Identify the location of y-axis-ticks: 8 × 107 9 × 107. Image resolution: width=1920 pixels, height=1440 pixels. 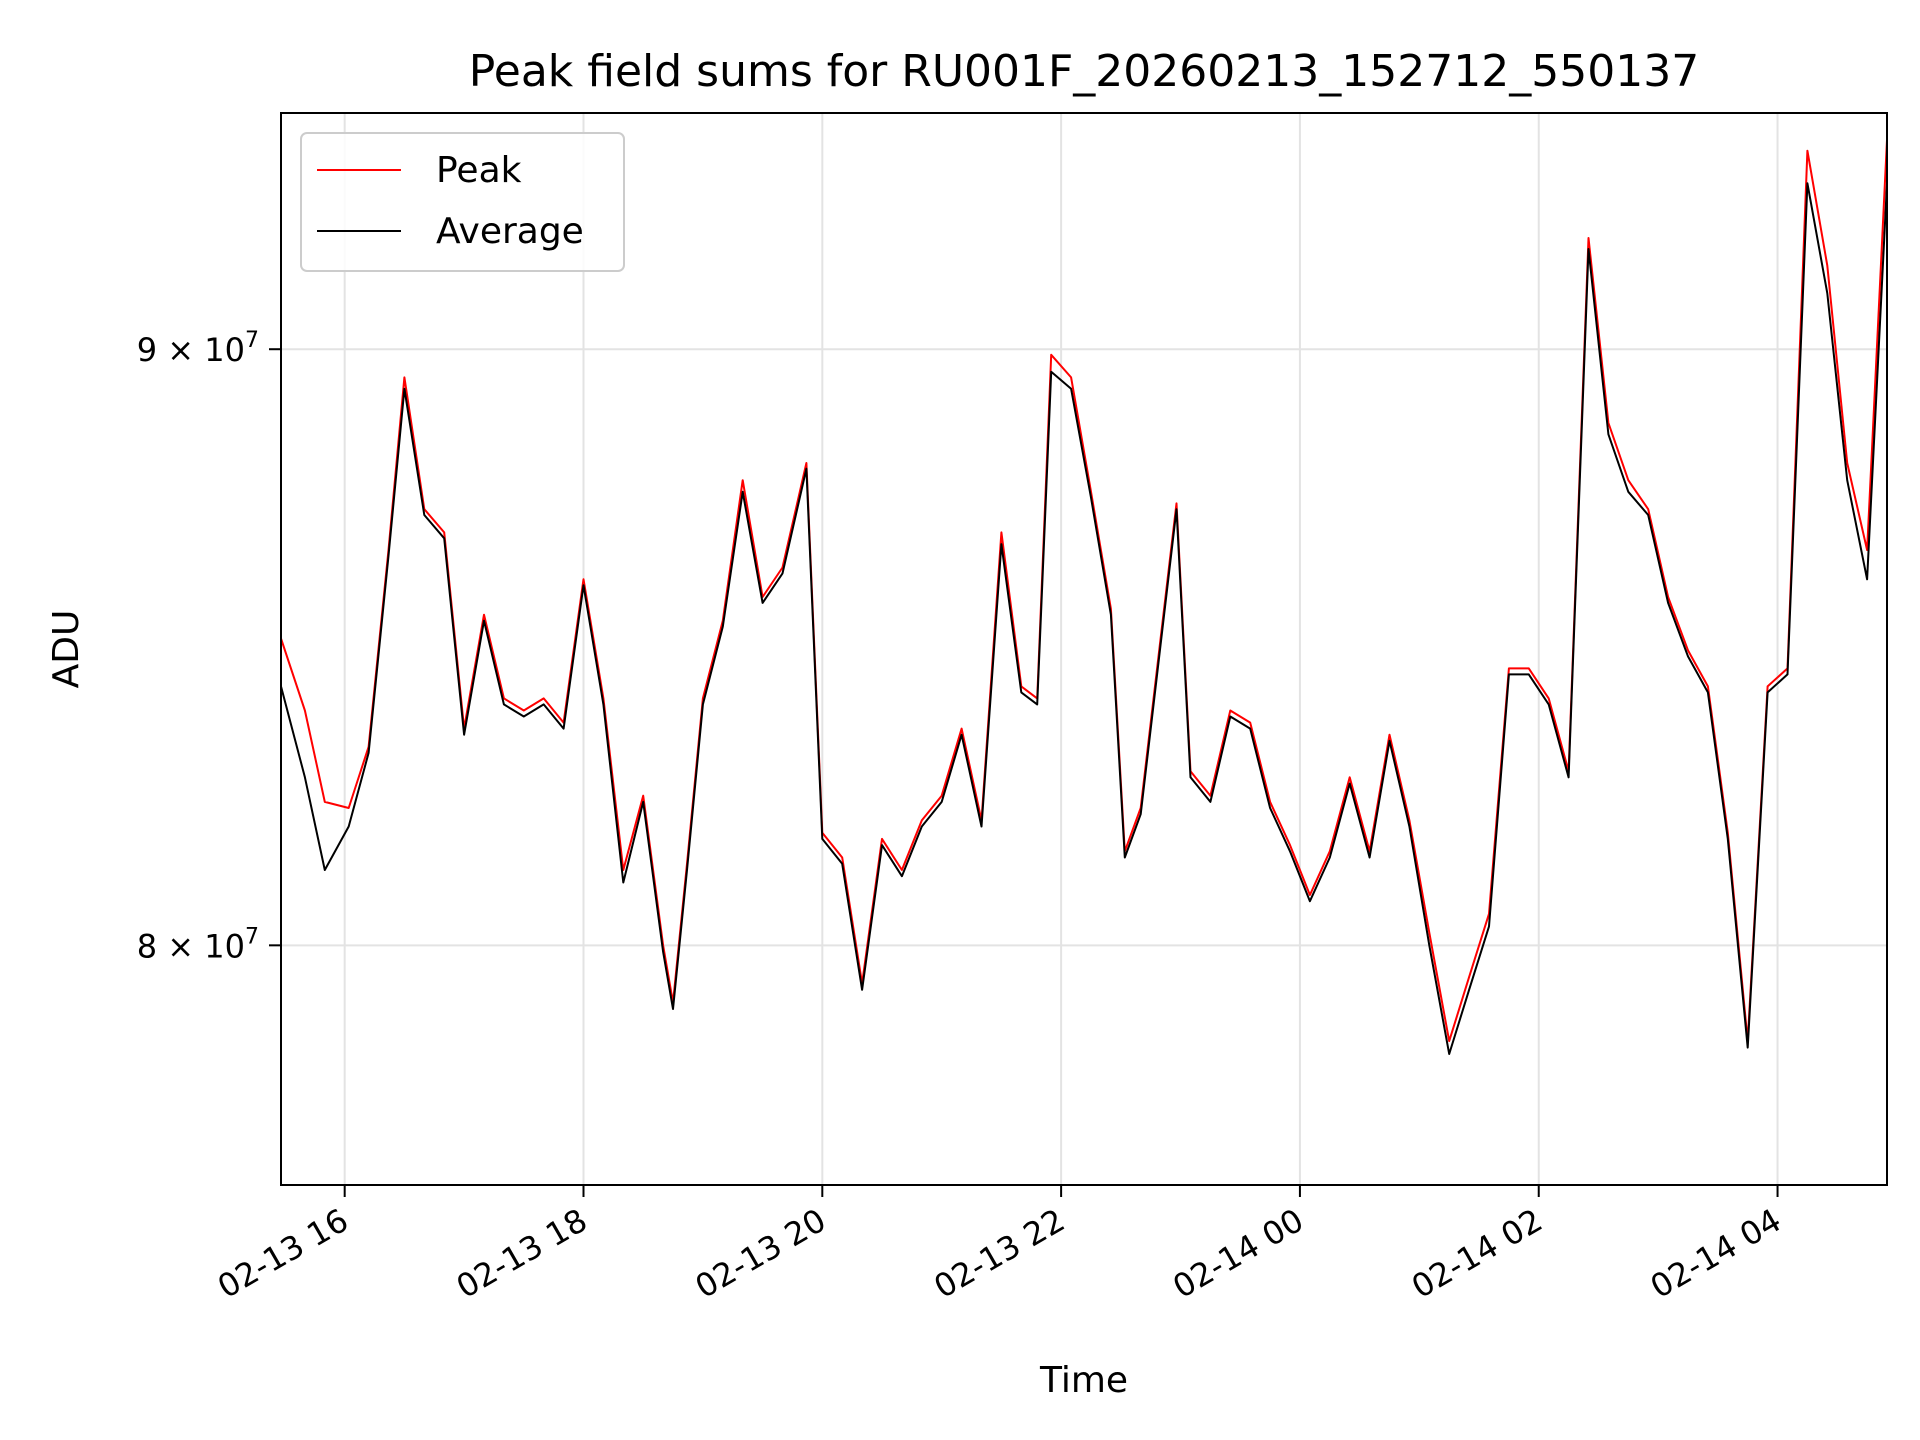
(209, 646).